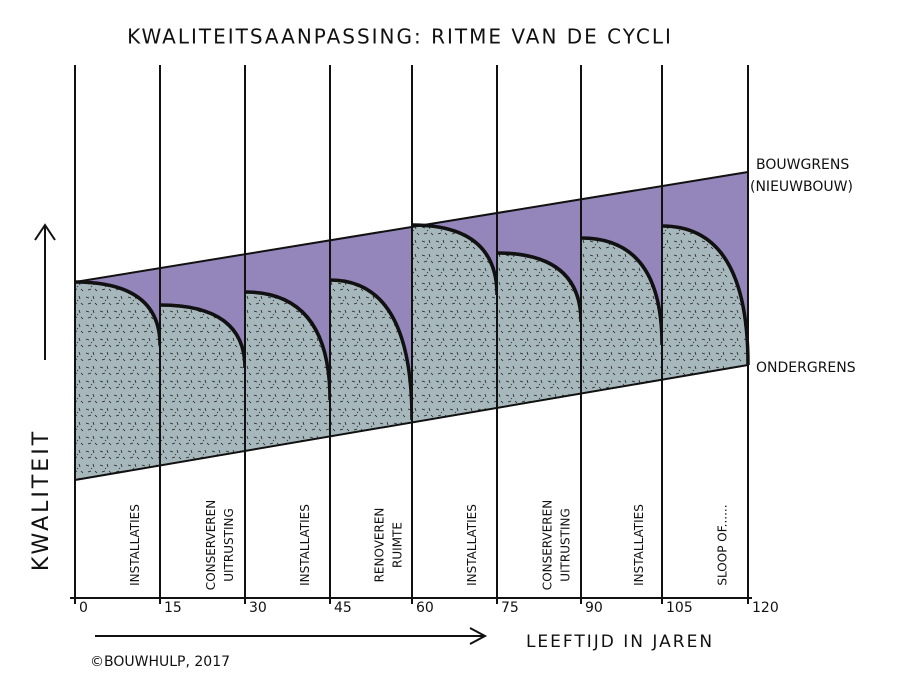 This screenshot has height=693, width=906. I want to click on x-tick-label: 90, so click(594, 608).